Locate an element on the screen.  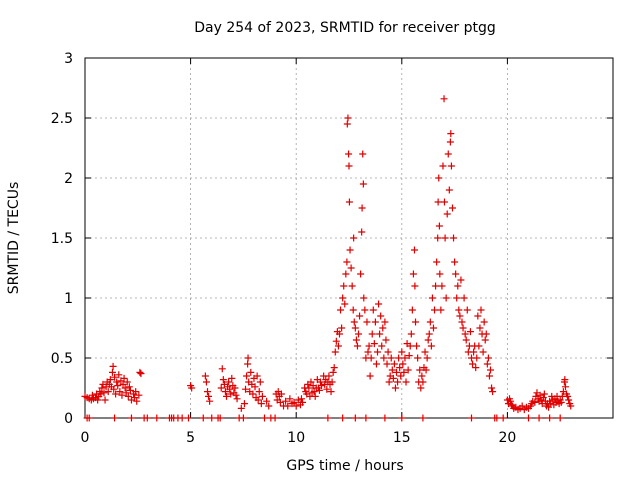
y-tick-label: 1.5 is located at coordinates (62, 239).